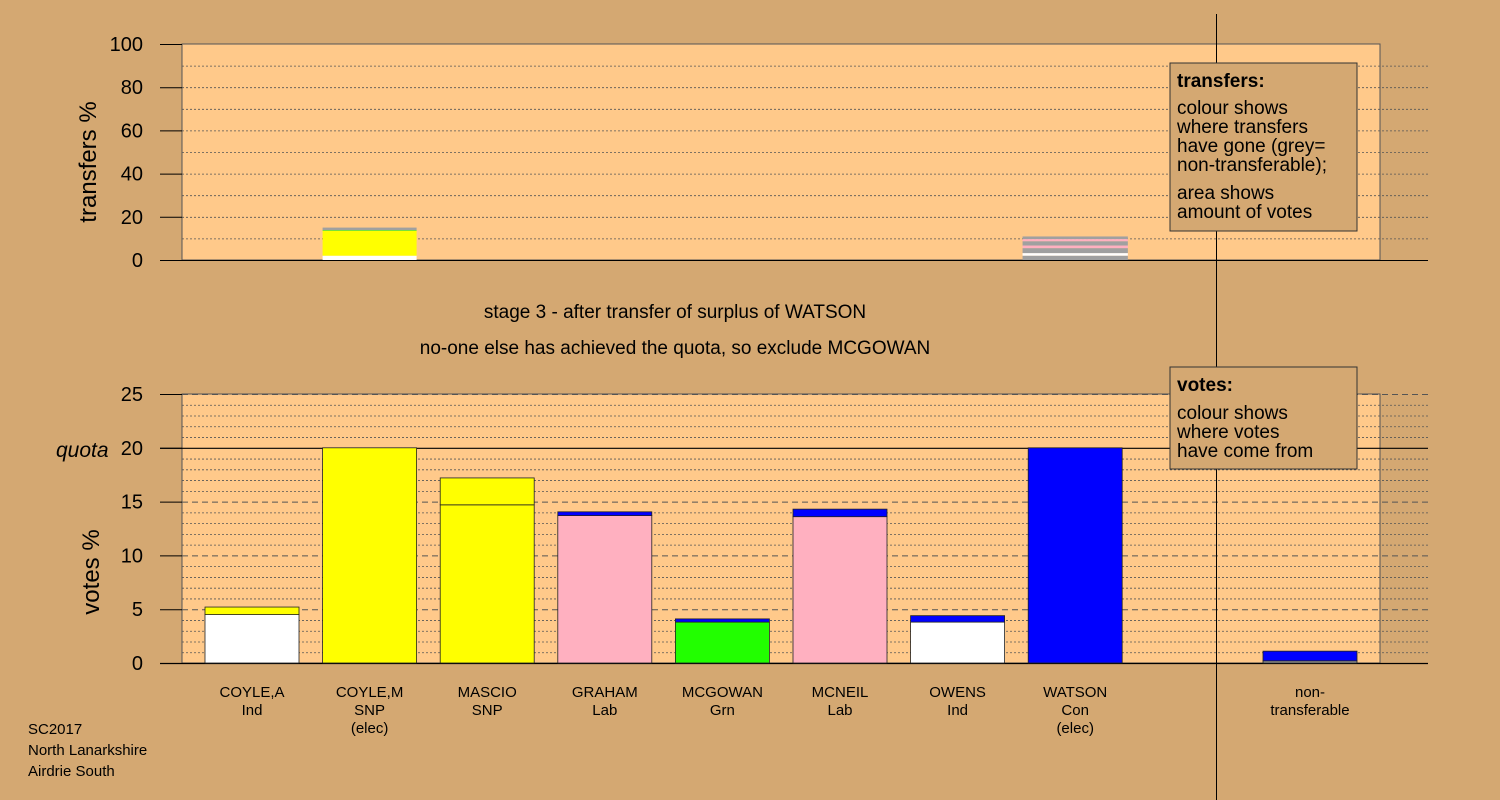  Describe the element at coordinates (132, 175) in the screenshot. I see `y-tick-label: 40` at that location.